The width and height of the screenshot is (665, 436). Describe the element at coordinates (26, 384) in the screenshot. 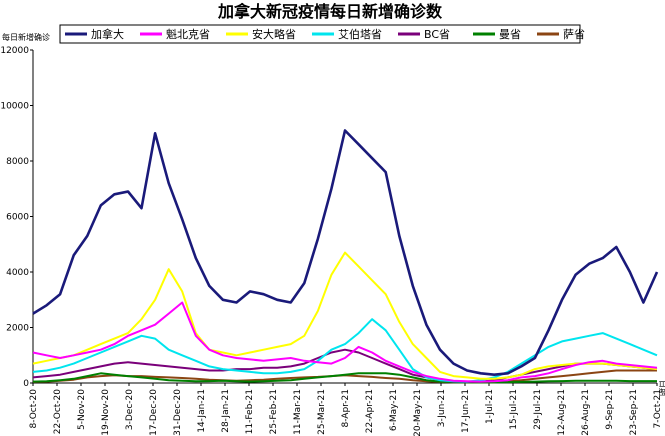

I see `y-tick-label: 0` at that location.